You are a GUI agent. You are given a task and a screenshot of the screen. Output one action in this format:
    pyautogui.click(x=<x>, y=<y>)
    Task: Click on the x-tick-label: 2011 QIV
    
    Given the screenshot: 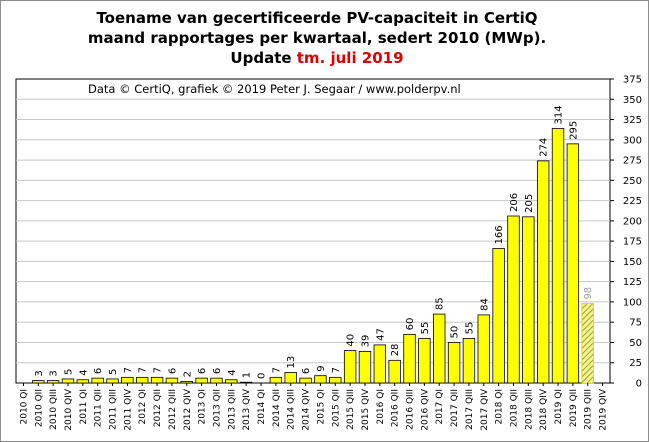 What is the action you would take?
    pyautogui.click(x=128, y=409)
    